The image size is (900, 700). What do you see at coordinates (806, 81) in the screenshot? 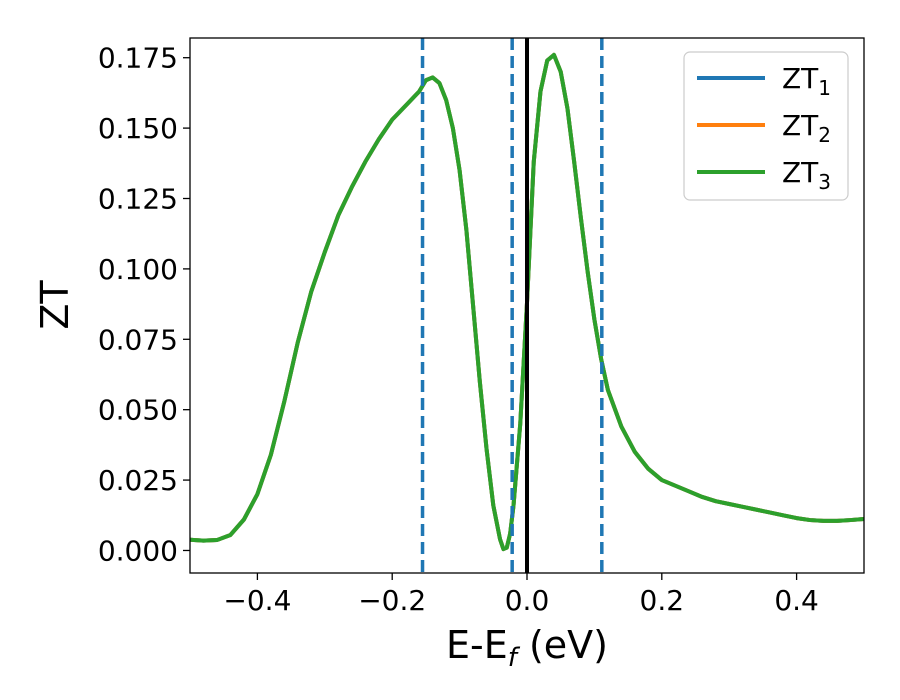
I see `legend-label-1: ZT1` at bounding box center [806, 81].